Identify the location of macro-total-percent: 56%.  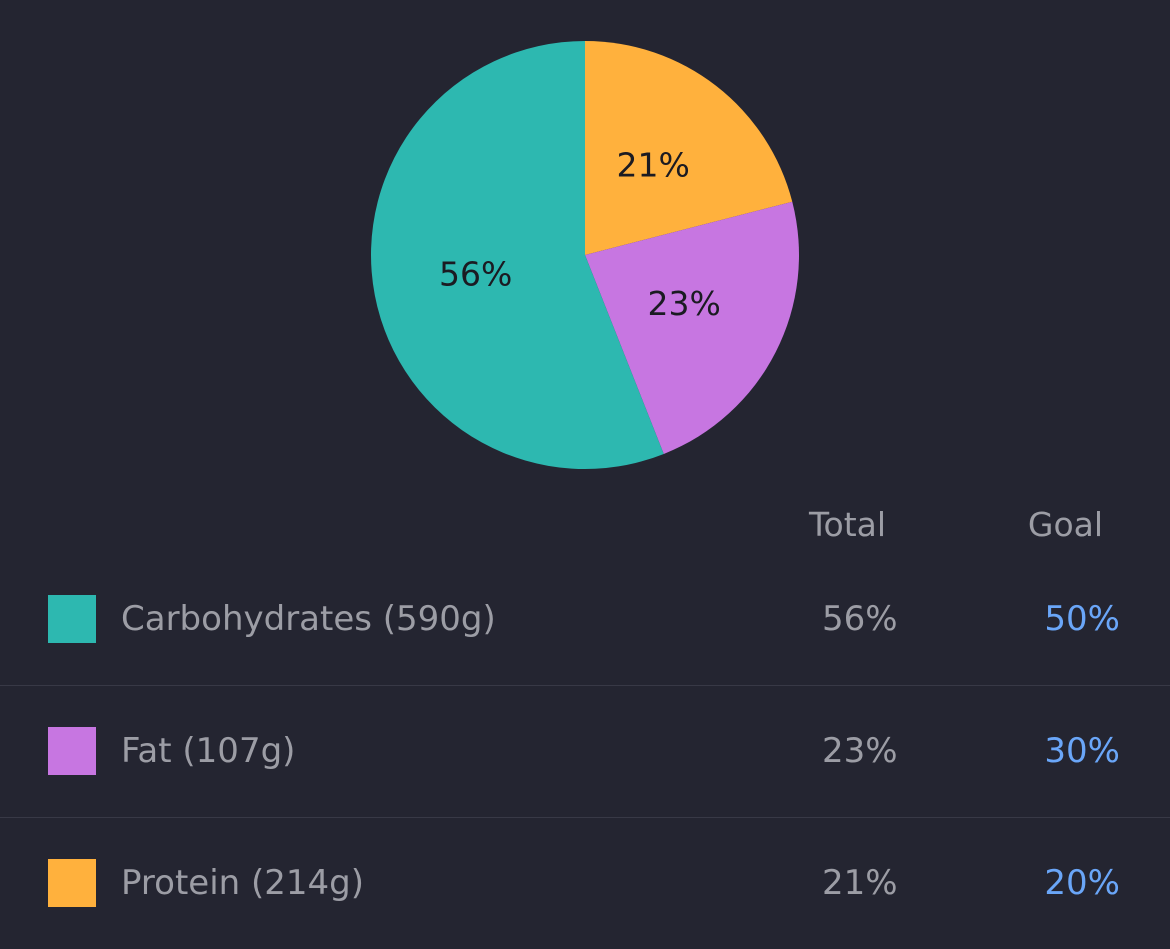
(860, 619).